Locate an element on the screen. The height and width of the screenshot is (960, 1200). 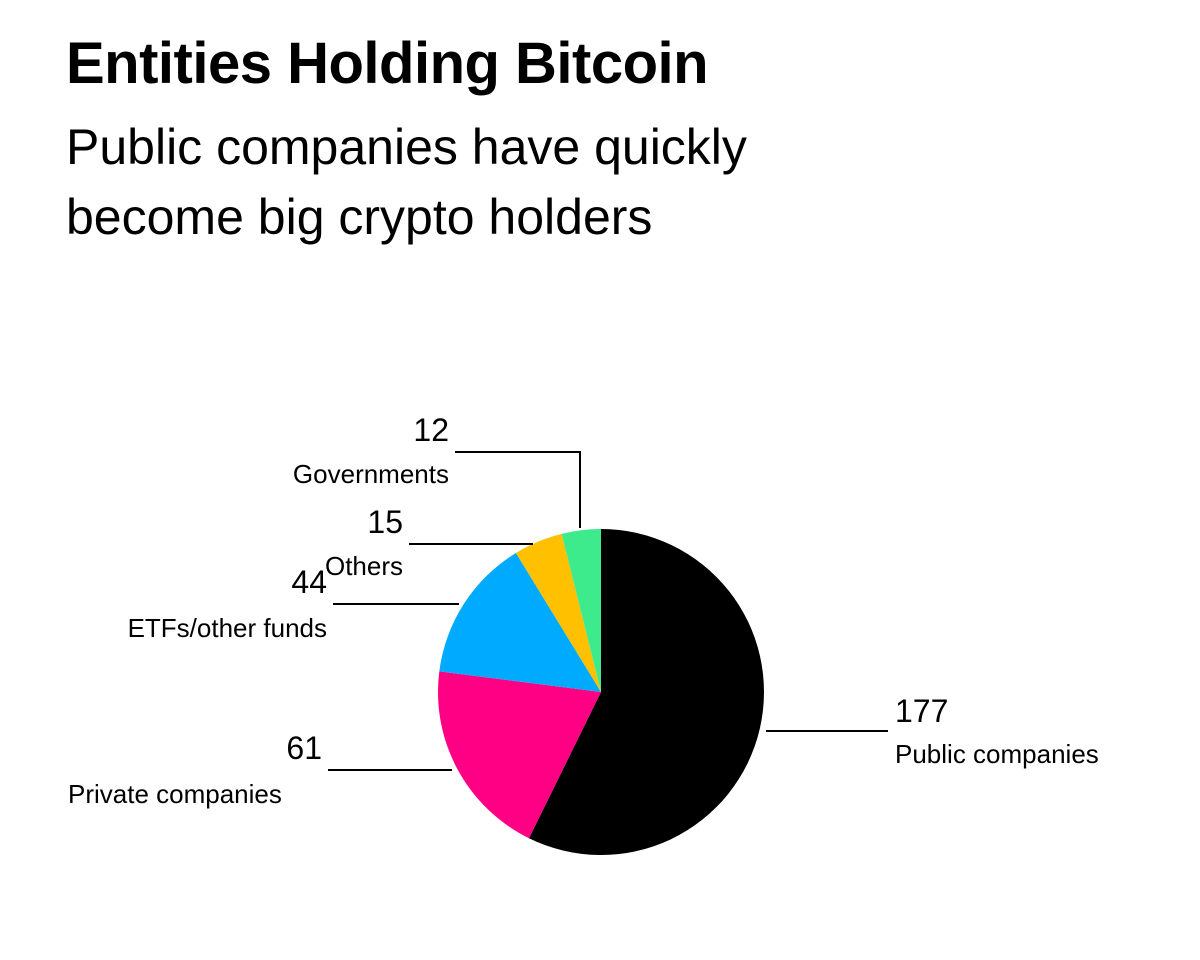
category-label-public-companies: Public companies is located at coordinates (997, 754).